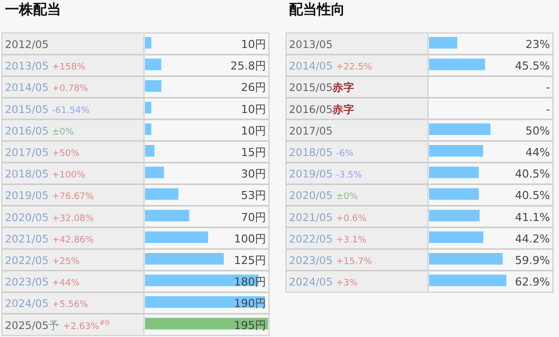 This screenshot has width=559, height=337. Describe the element at coordinates (57, 325) in the screenshot. I see `y-tick-label: 2025/05予 +2.63%$^{#9}$` at that location.